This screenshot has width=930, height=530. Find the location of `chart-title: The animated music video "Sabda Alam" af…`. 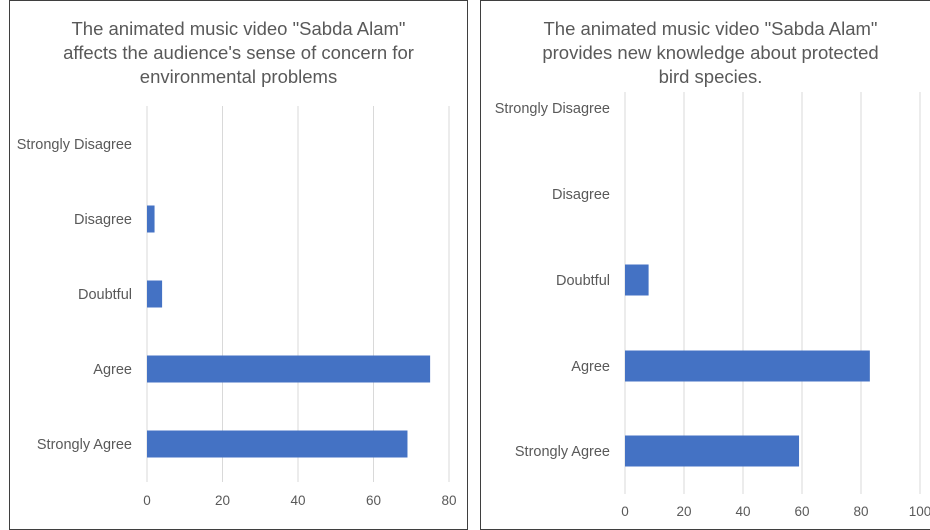

chart-title: The animated music video "Sabda Alam" af… is located at coordinates (238, 52).